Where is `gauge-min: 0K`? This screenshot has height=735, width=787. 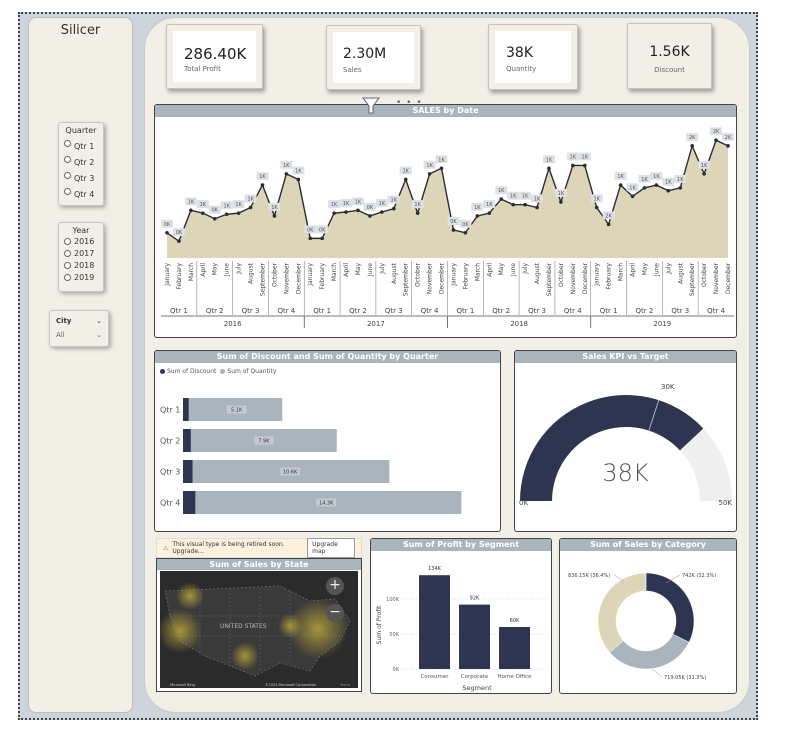 gauge-min: 0K is located at coordinates (524, 503).